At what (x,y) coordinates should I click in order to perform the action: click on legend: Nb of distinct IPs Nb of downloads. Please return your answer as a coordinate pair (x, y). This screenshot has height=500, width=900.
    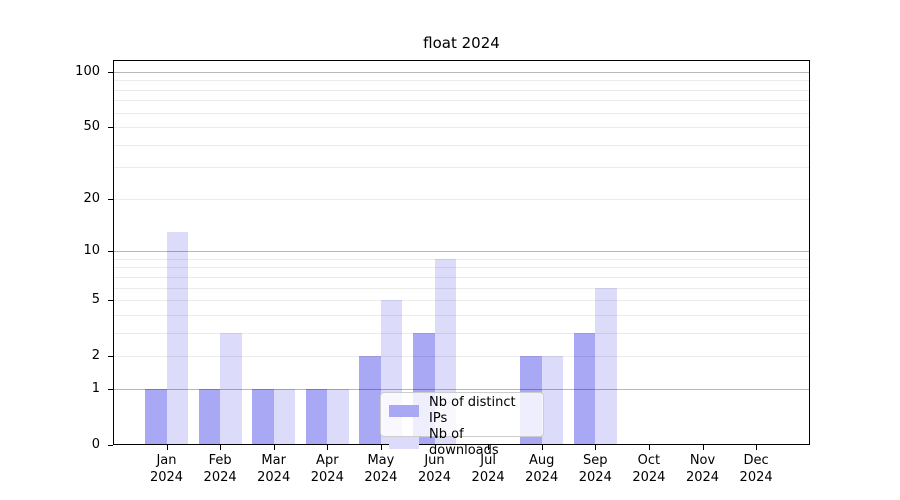
    Looking at the image, I should click on (462, 425).